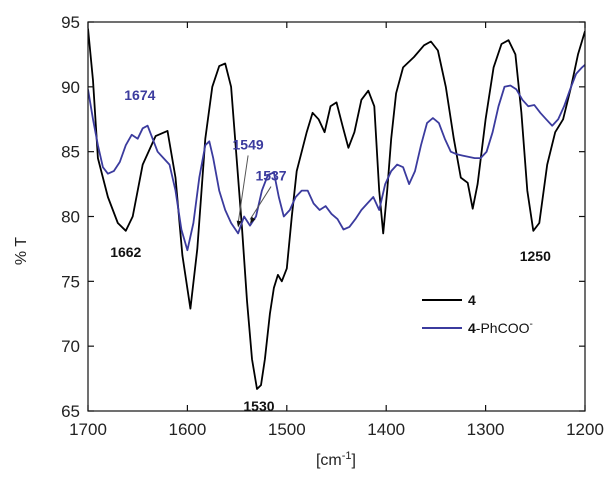 This screenshot has width=606, height=477. Describe the element at coordinates (585, 429) in the screenshot. I see `x-tick-label-1200: 1200` at that location.